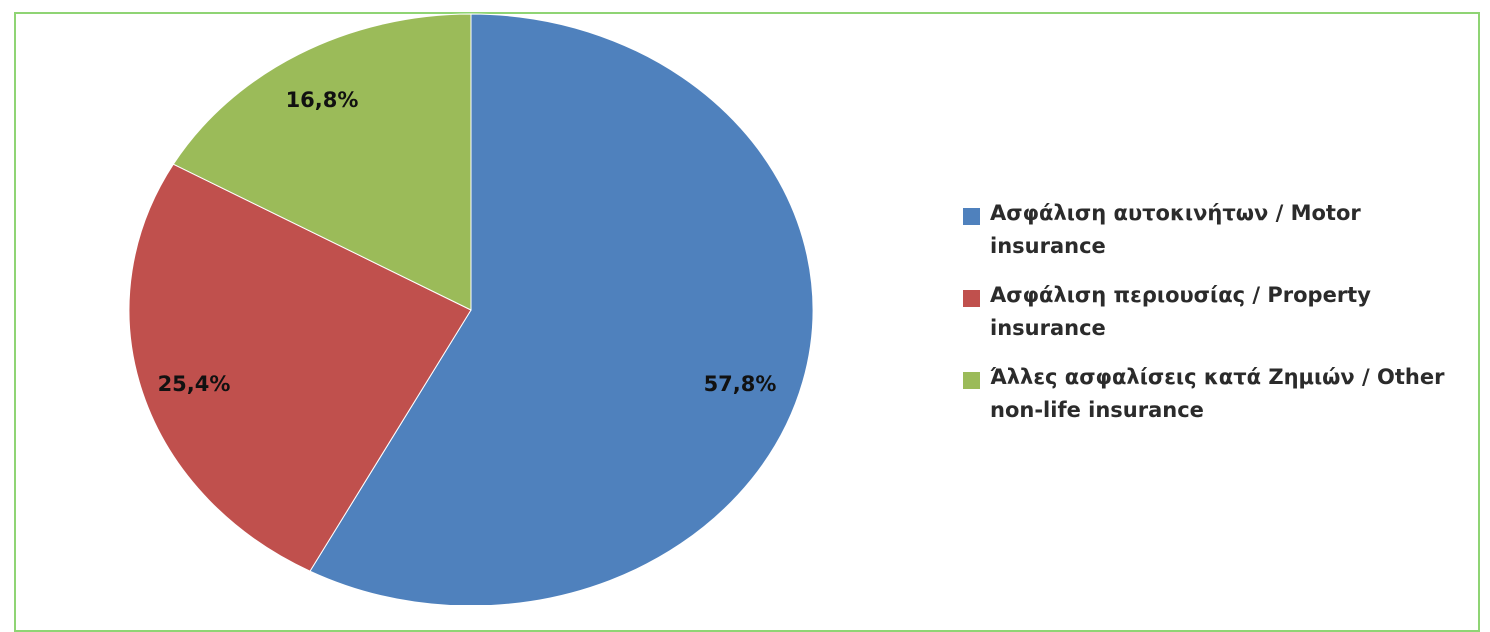 The height and width of the screenshot is (632, 1490). What do you see at coordinates (740, 384) in the screenshot?
I see `pie-data-label: 57,8%` at bounding box center [740, 384].